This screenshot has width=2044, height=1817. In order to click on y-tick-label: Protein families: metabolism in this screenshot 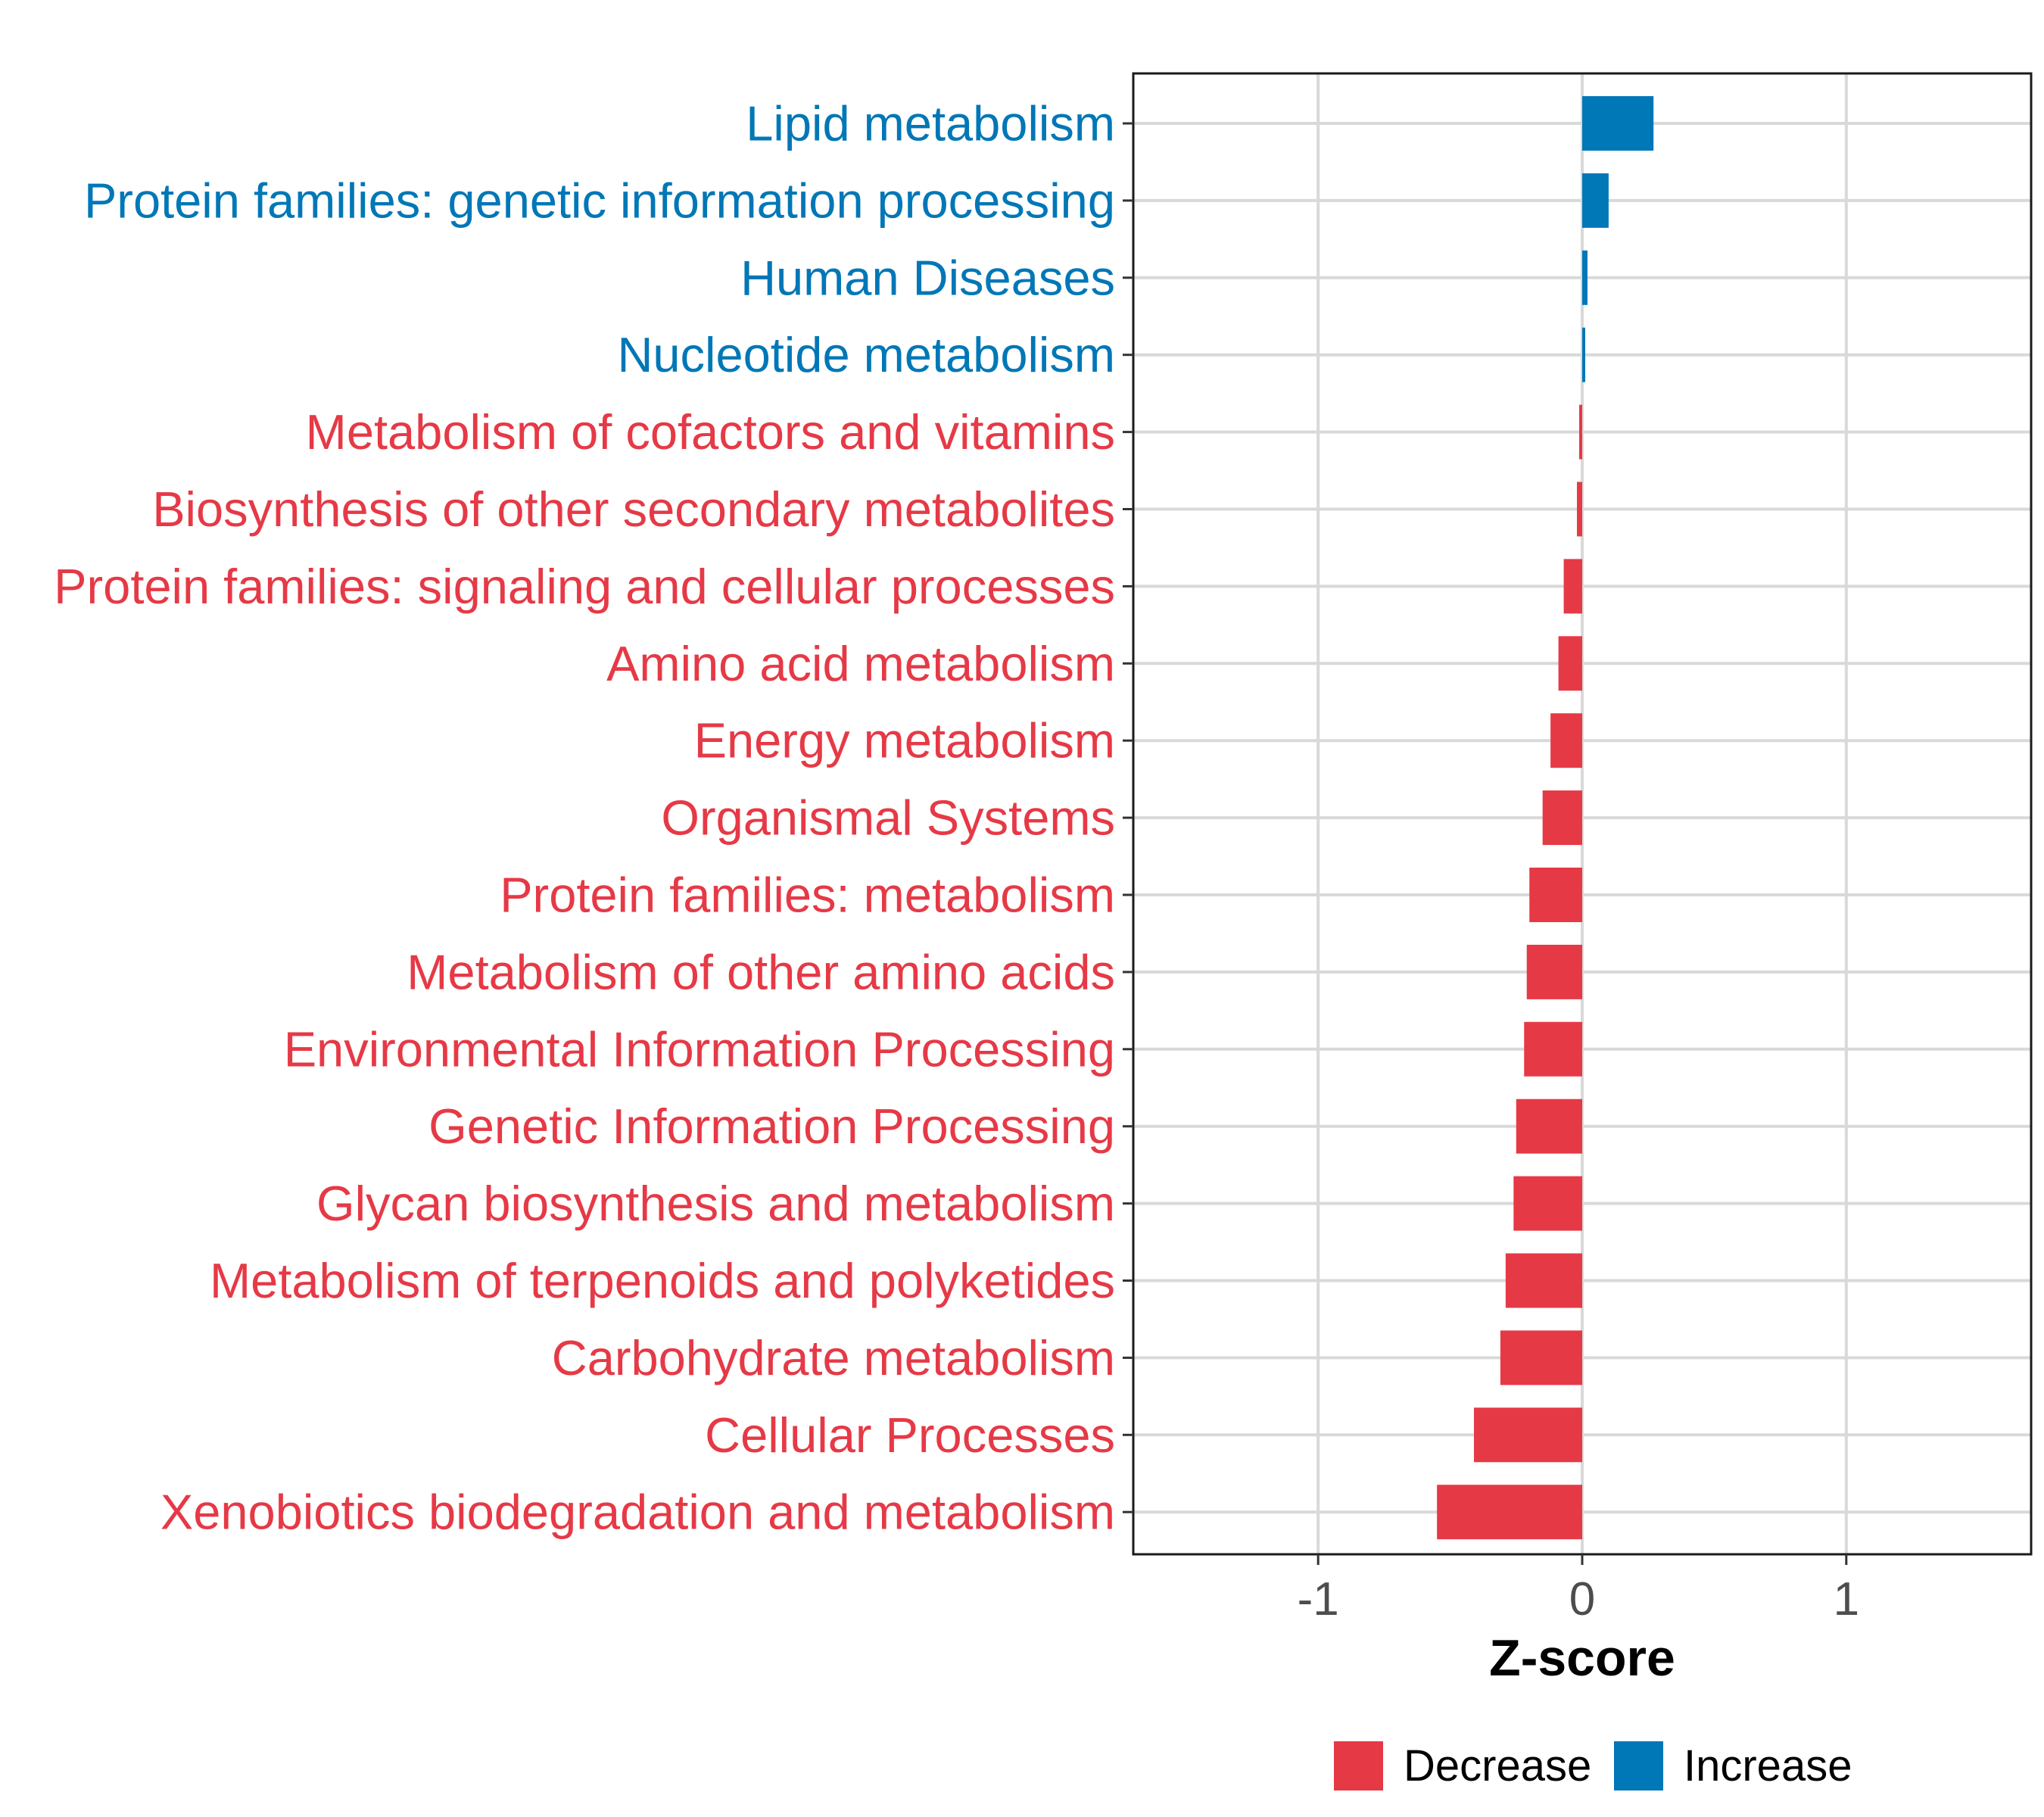, I will do `click(807, 895)`.